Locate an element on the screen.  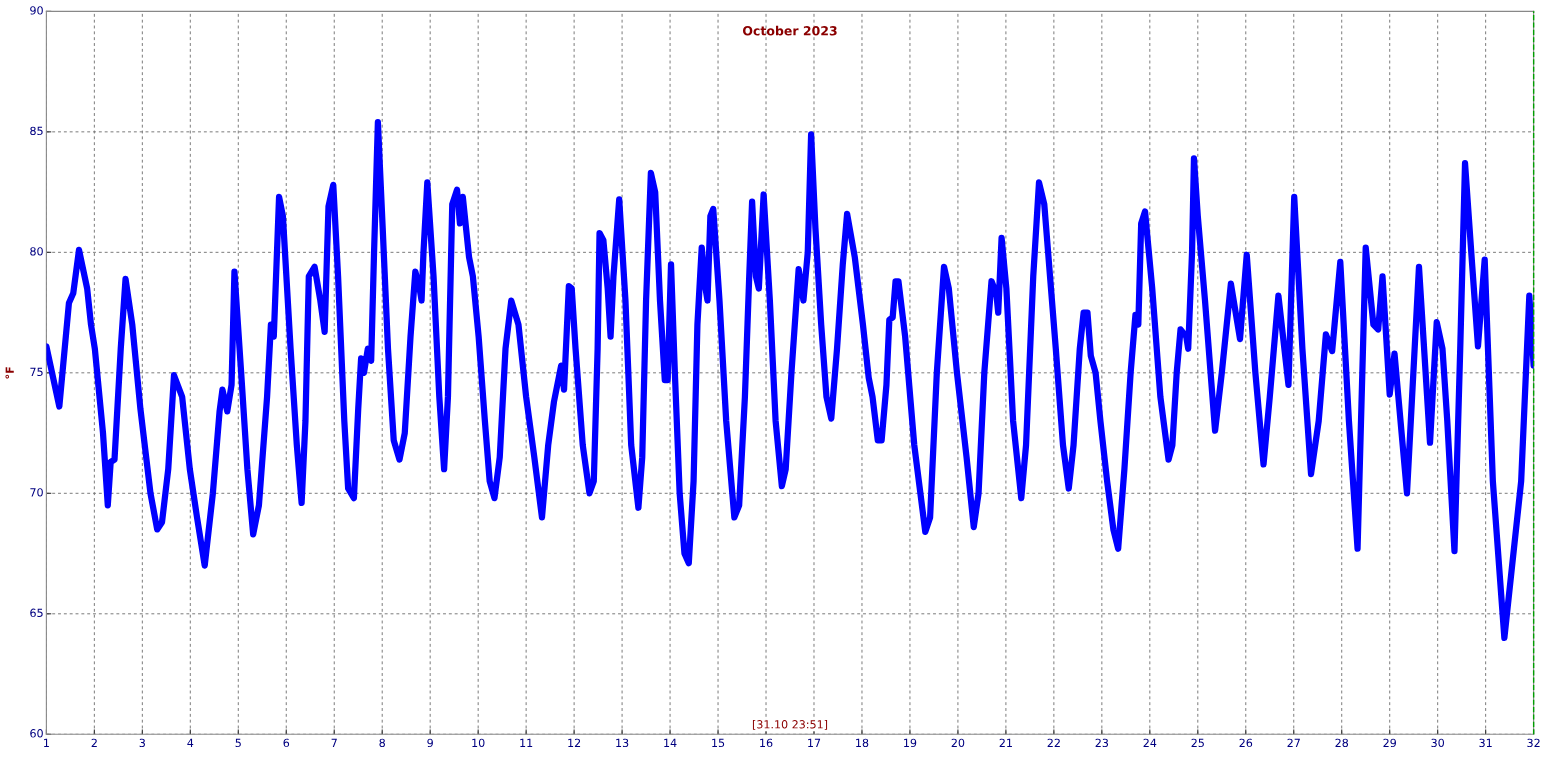
x-tick-label: 12 is located at coordinates (574, 742).